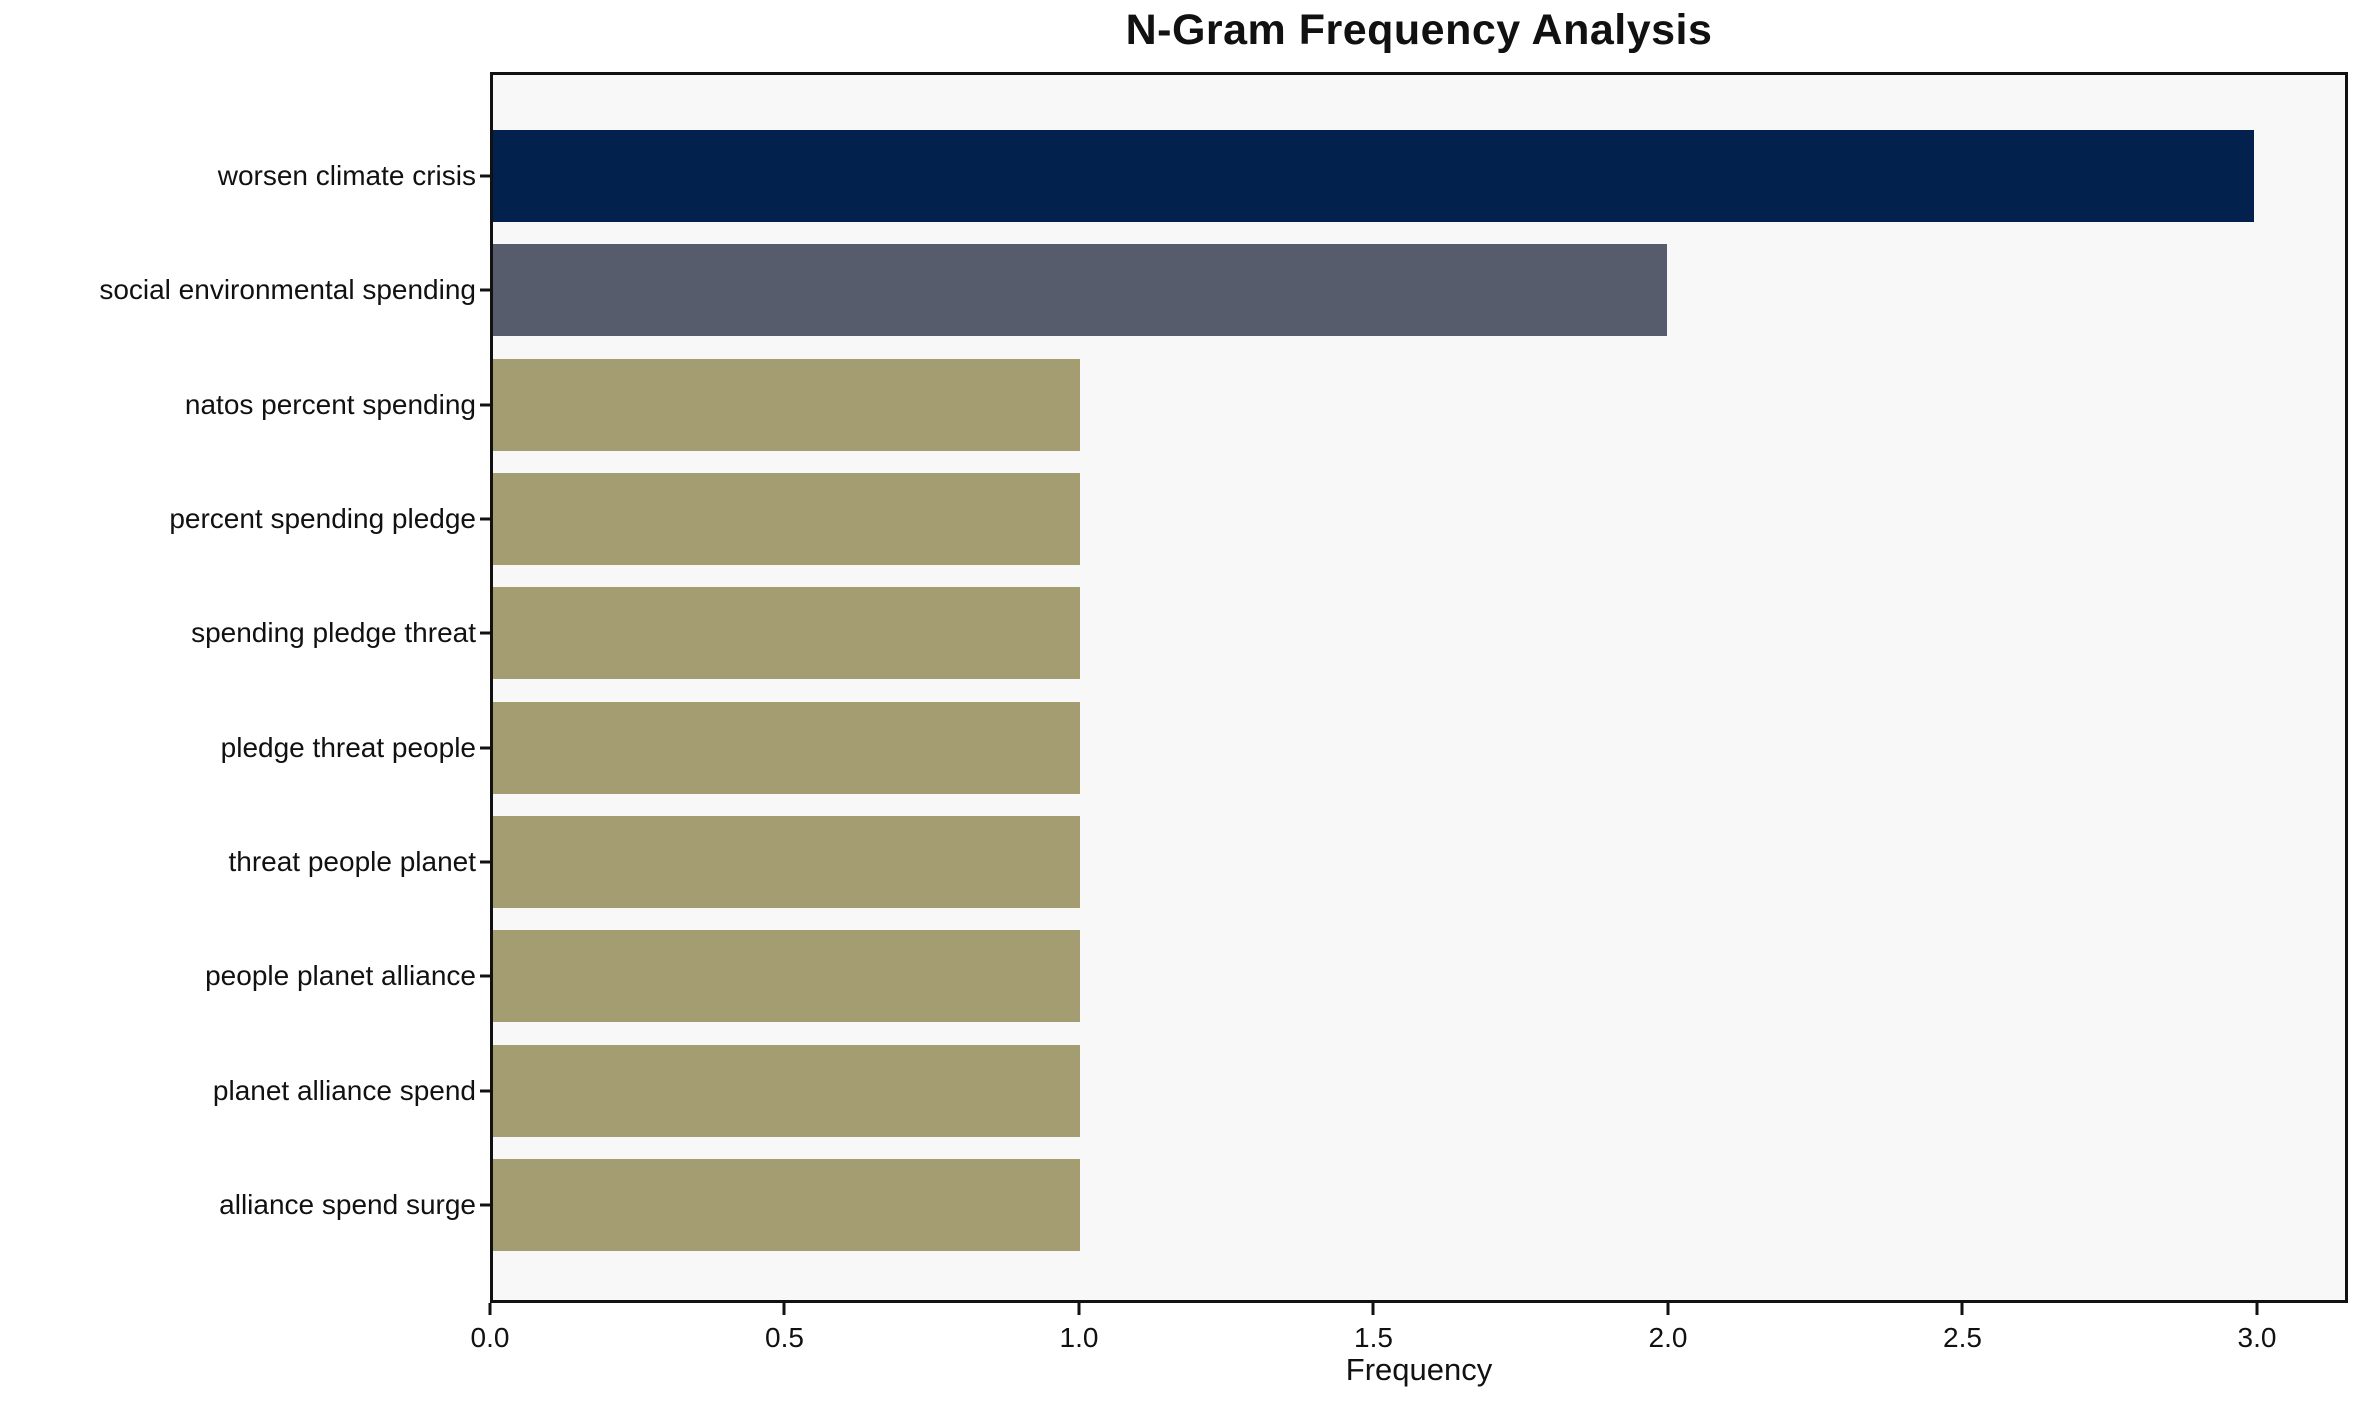 The height and width of the screenshot is (1414, 2368). I want to click on x-axis: 0.0 0.5 1.0 1.5 2.0 2.5 3.0, so click(1409, 1333).